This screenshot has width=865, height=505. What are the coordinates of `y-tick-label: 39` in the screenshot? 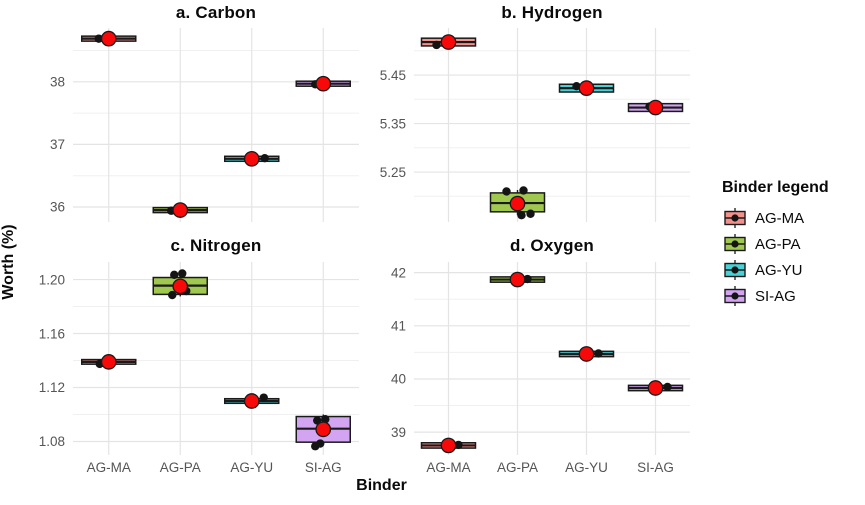 It's located at (398, 432).